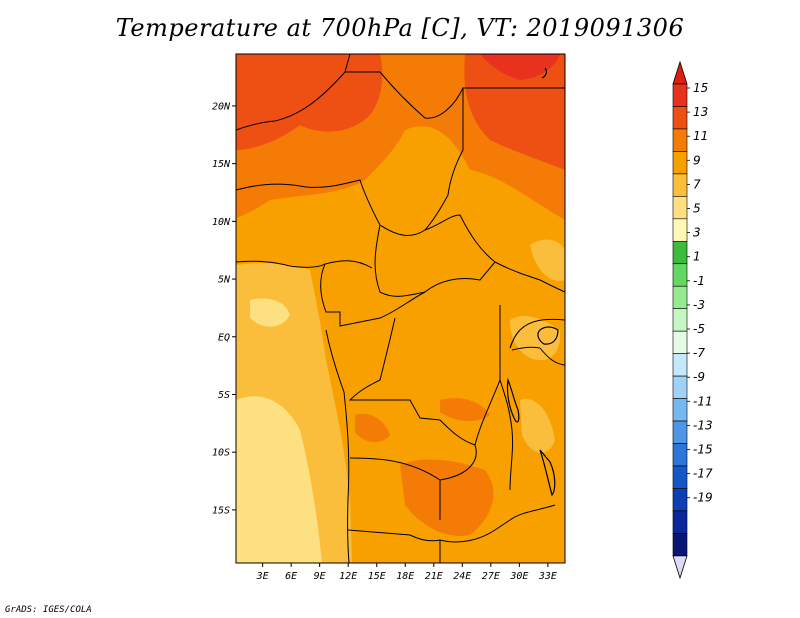 This screenshot has height=618, width=800. What do you see at coordinates (699, 329) in the screenshot?
I see `colorbar-label: -5` at bounding box center [699, 329].